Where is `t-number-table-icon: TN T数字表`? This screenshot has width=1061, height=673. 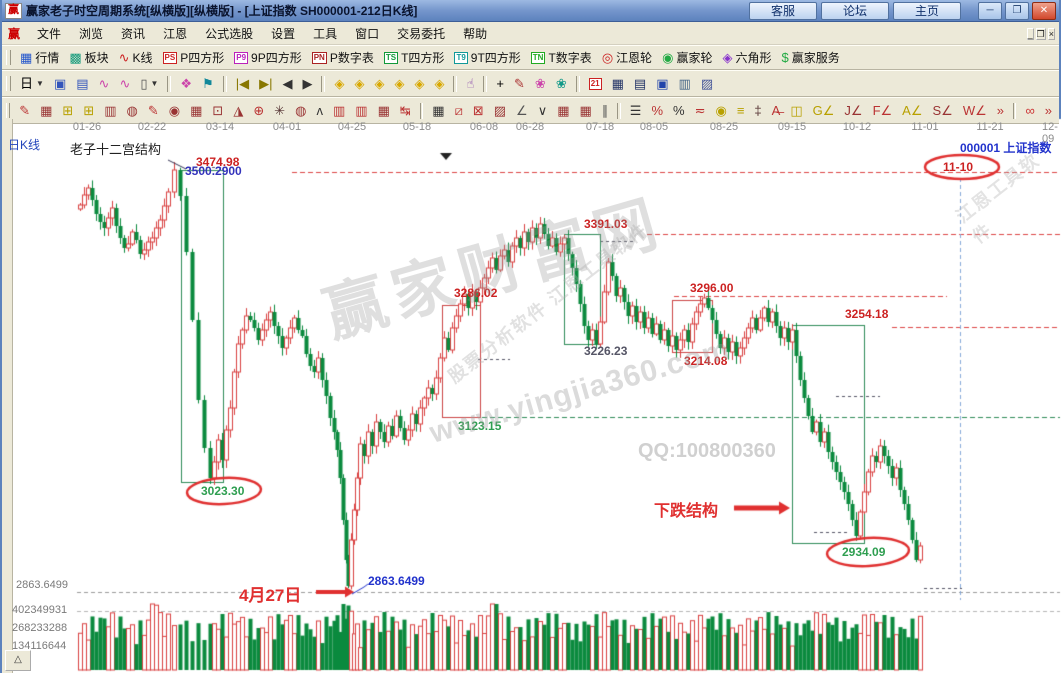
t-number-table-icon: TN T数字表 is located at coordinates (561, 57).